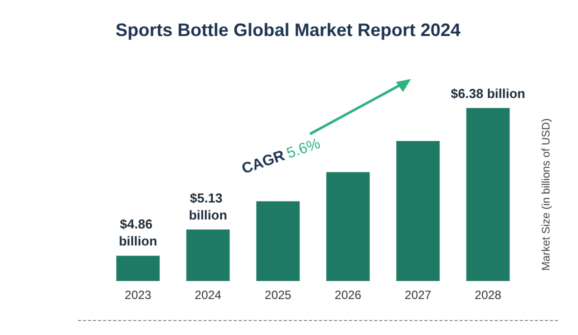 The height and width of the screenshot is (335, 578). Describe the element at coordinates (348, 295) in the screenshot. I see `x-tick-label: 2026` at that location.